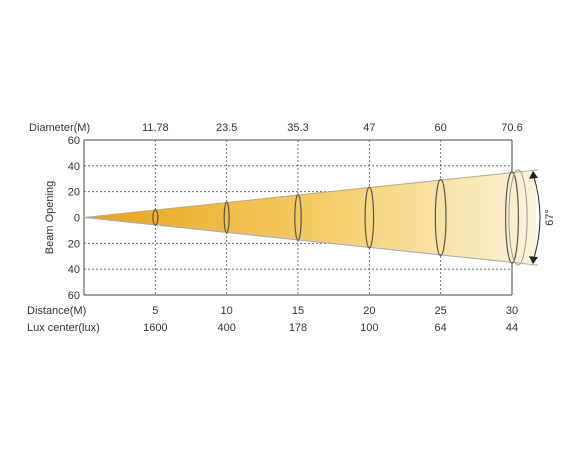 This screenshot has height=459, width=570. I want to click on distance-tick-label: 5, so click(155, 311).